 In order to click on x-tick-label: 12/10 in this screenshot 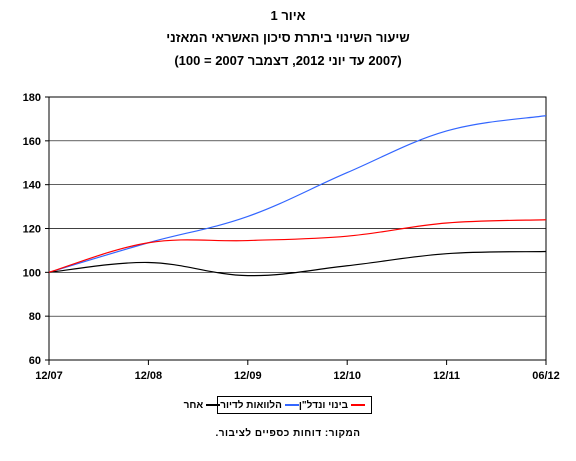, I will do `click(347, 376)`.